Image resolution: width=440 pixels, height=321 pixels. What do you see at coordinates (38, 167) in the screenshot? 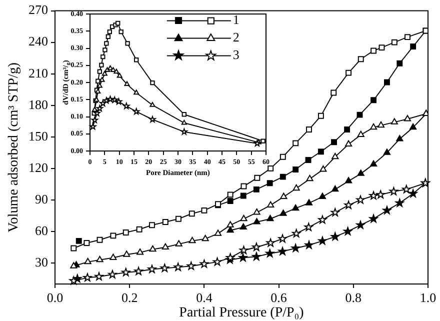
I see `y-tick-label: 120` at bounding box center [38, 167].